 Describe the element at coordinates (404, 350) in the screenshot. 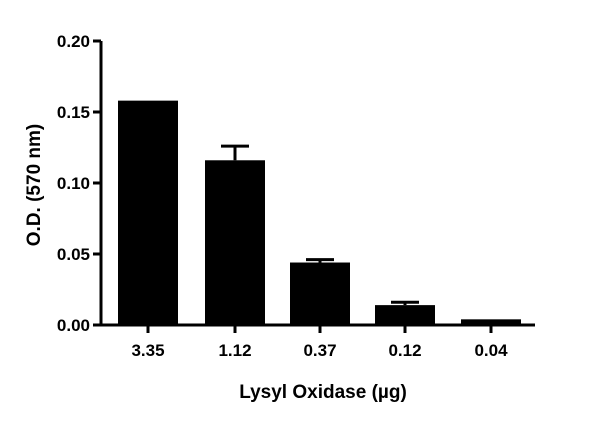

I see `x-tick-label: 0.12` at that location.